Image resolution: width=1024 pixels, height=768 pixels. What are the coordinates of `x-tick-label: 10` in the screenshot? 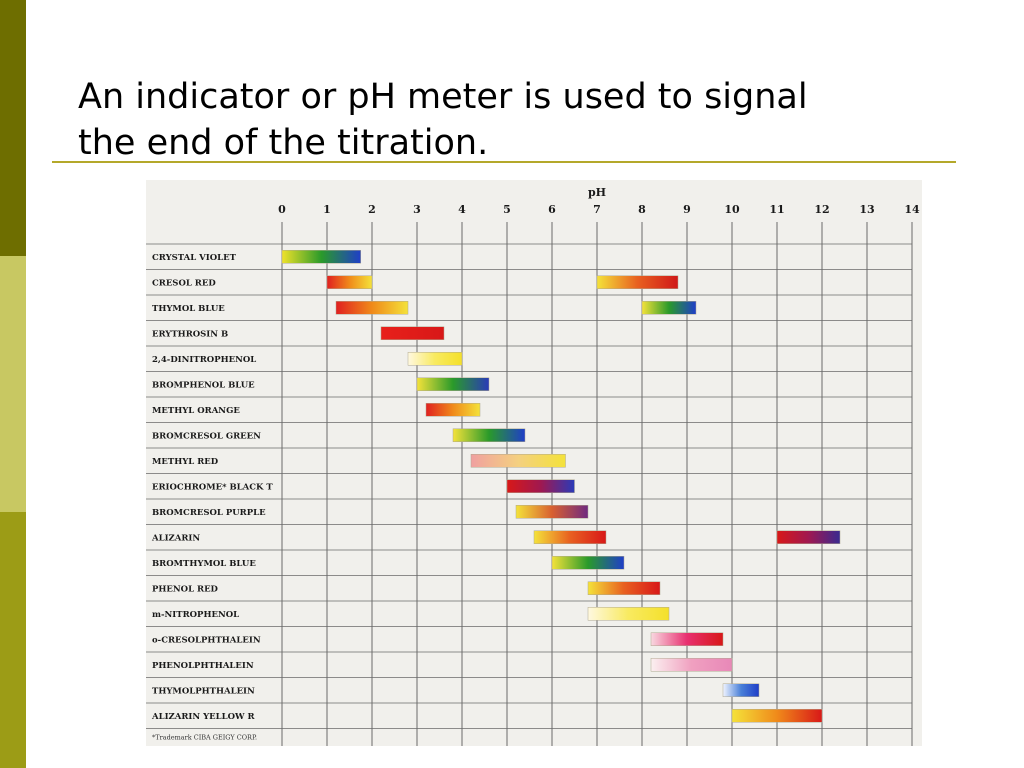 It's located at (732, 209).